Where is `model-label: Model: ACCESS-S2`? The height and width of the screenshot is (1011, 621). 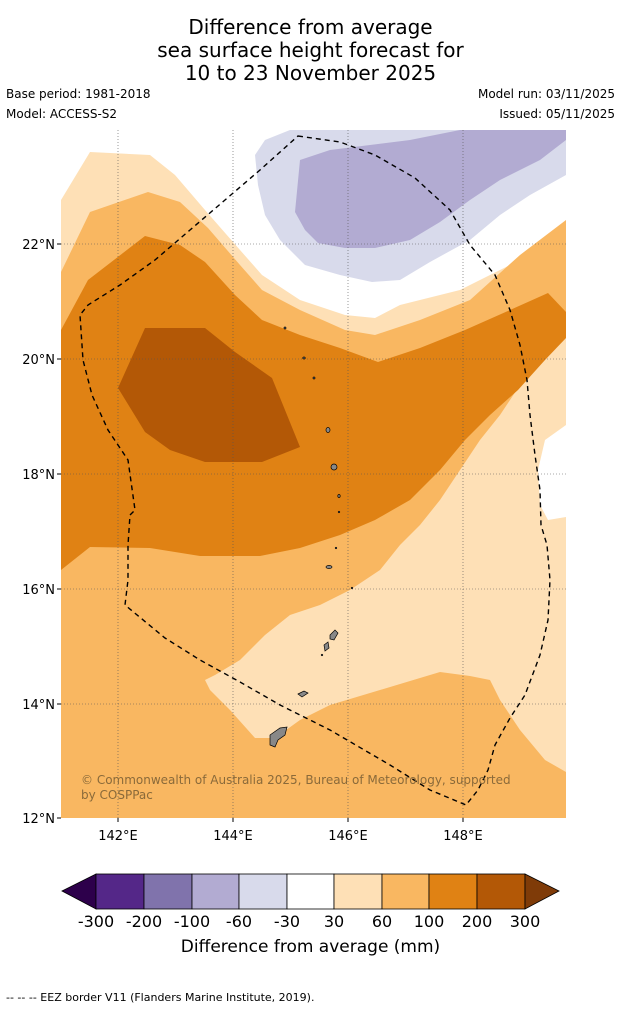 model-label: Model: ACCESS-S2 is located at coordinates (62, 114).